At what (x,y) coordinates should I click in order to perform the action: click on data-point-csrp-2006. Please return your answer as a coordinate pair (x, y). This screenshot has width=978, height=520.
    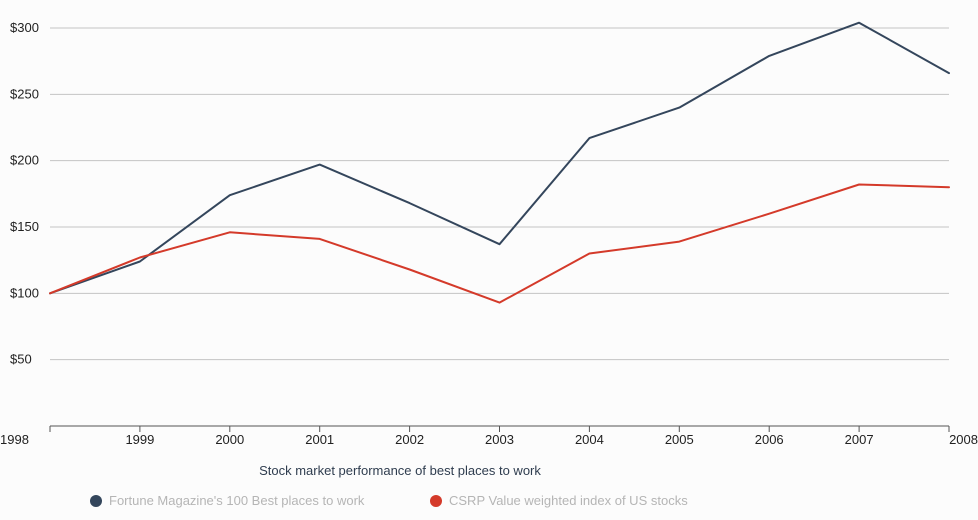
    Looking at the image, I should click on (769, 214).